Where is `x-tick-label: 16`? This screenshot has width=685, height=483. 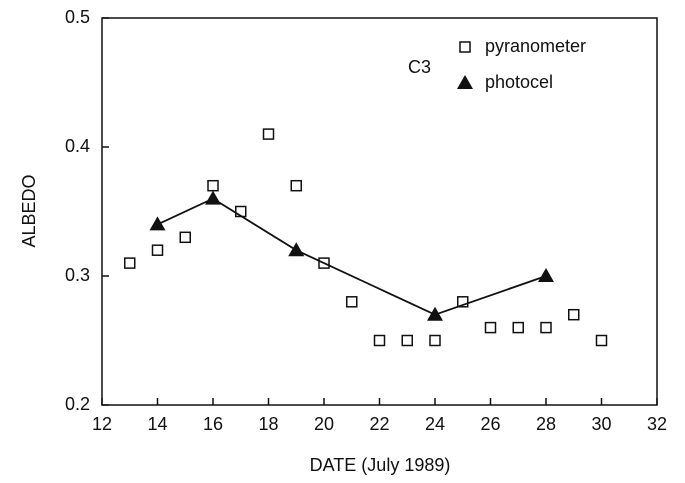
x-tick-label: 16 is located at coordinates (213, 424).